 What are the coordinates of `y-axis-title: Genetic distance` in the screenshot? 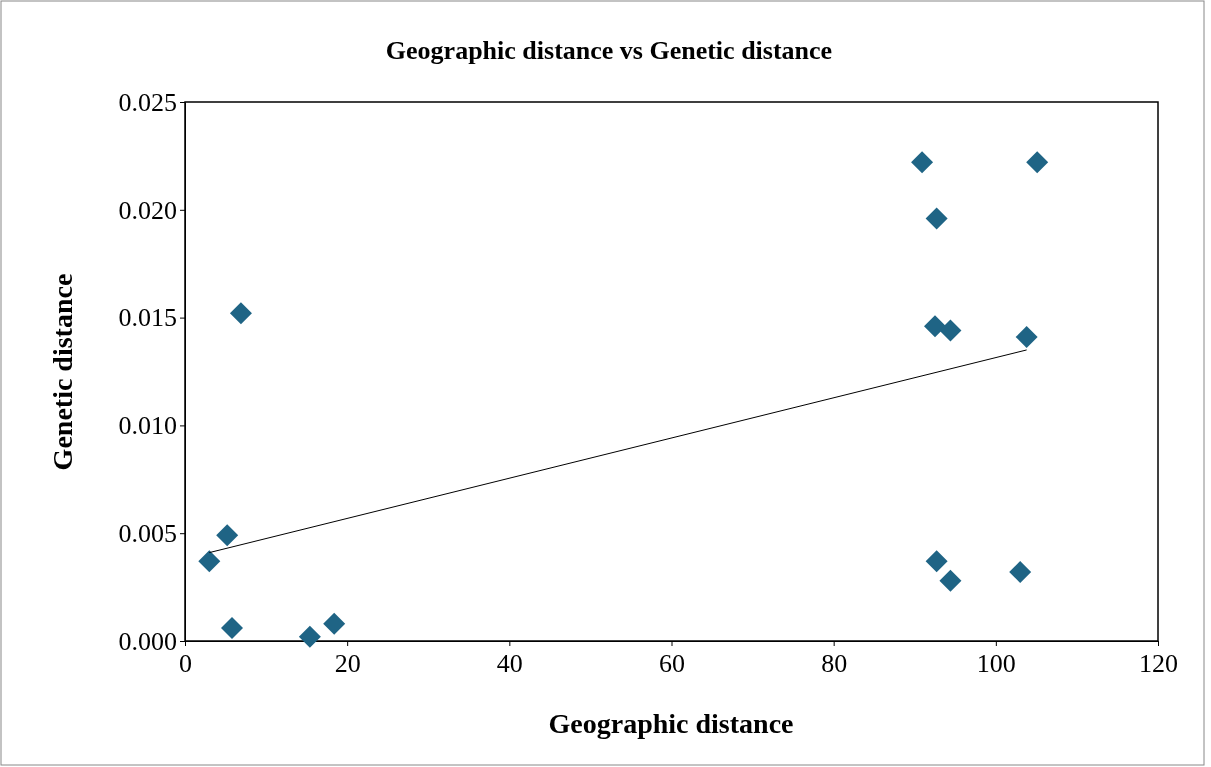 It's located at (62, 372).